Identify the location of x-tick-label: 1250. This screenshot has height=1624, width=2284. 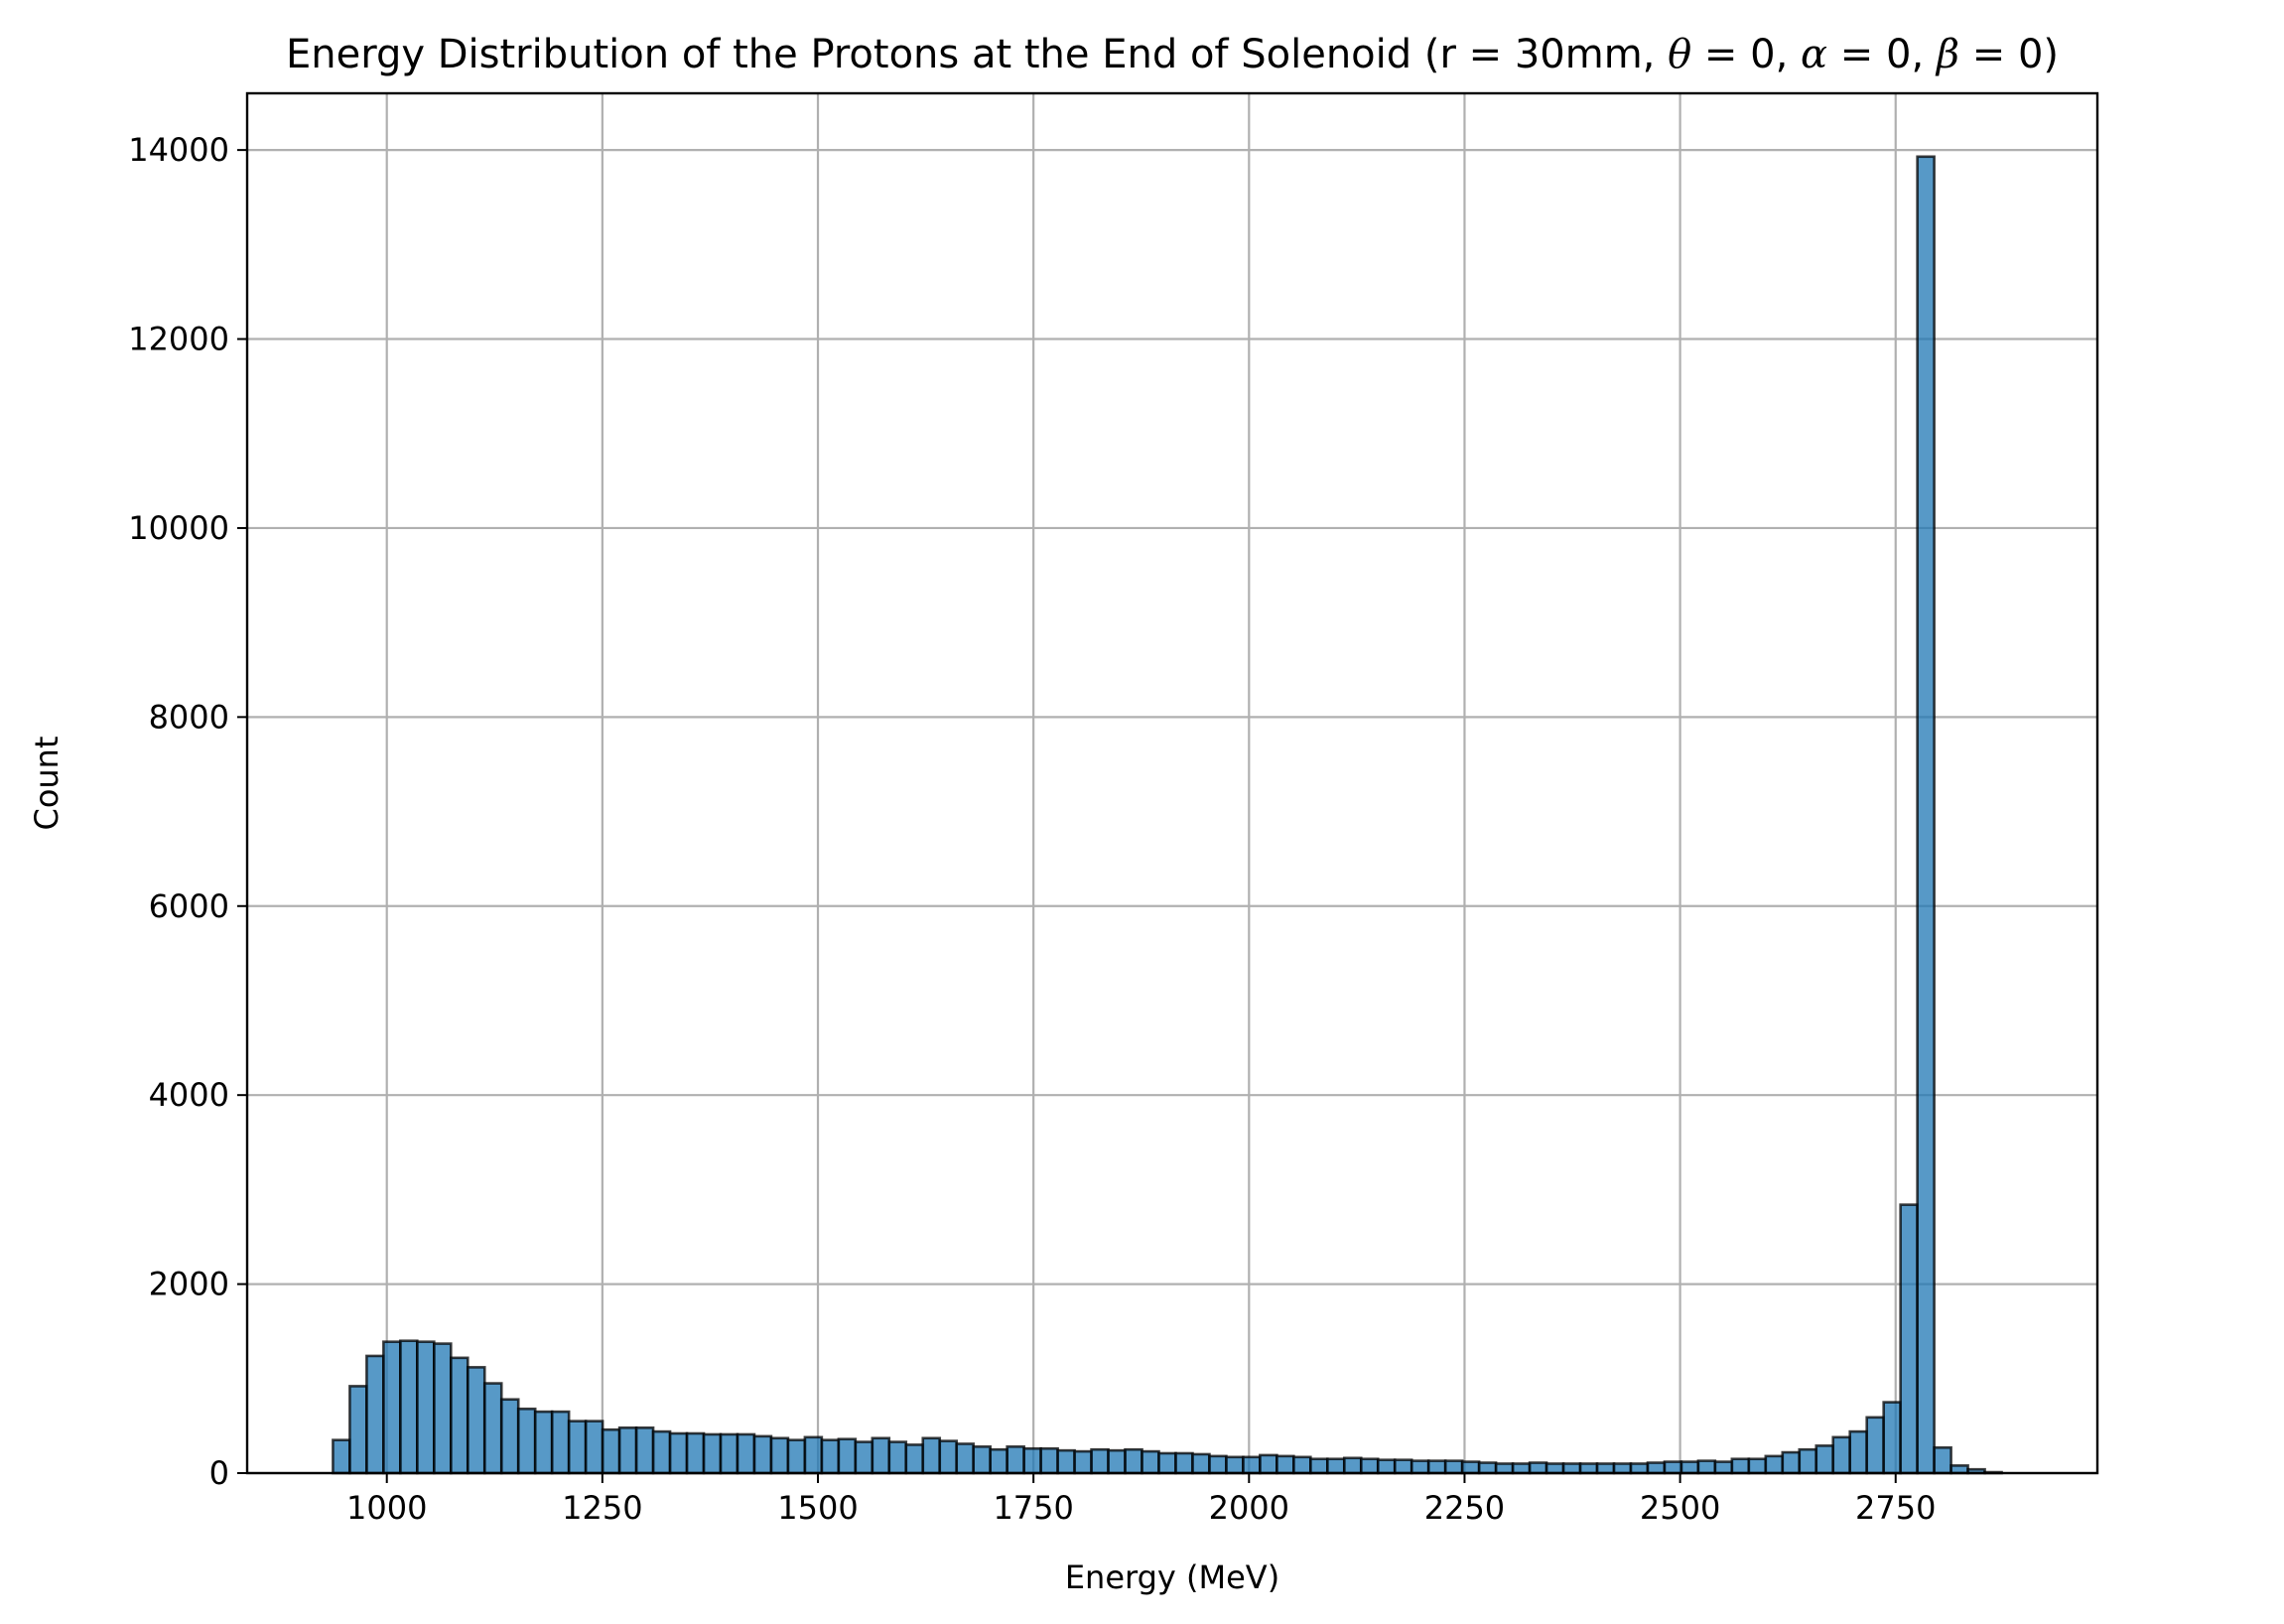
(602, 1508).